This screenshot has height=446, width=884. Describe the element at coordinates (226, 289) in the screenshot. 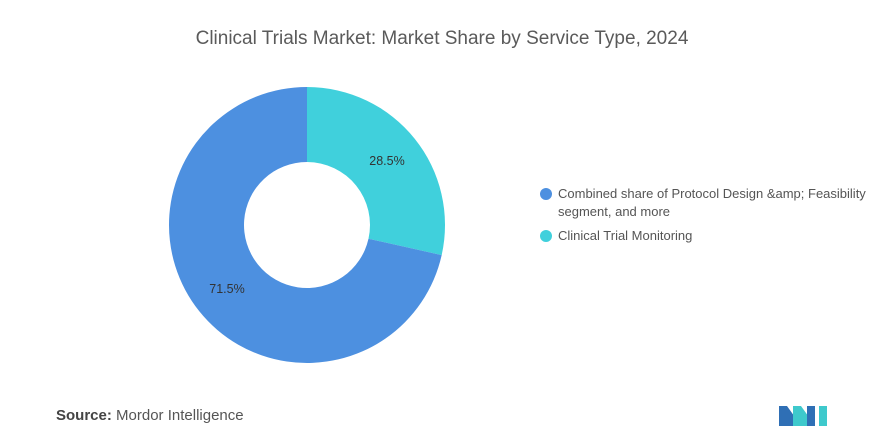

I see `slice-value-label-0: 71.5%` at that location.